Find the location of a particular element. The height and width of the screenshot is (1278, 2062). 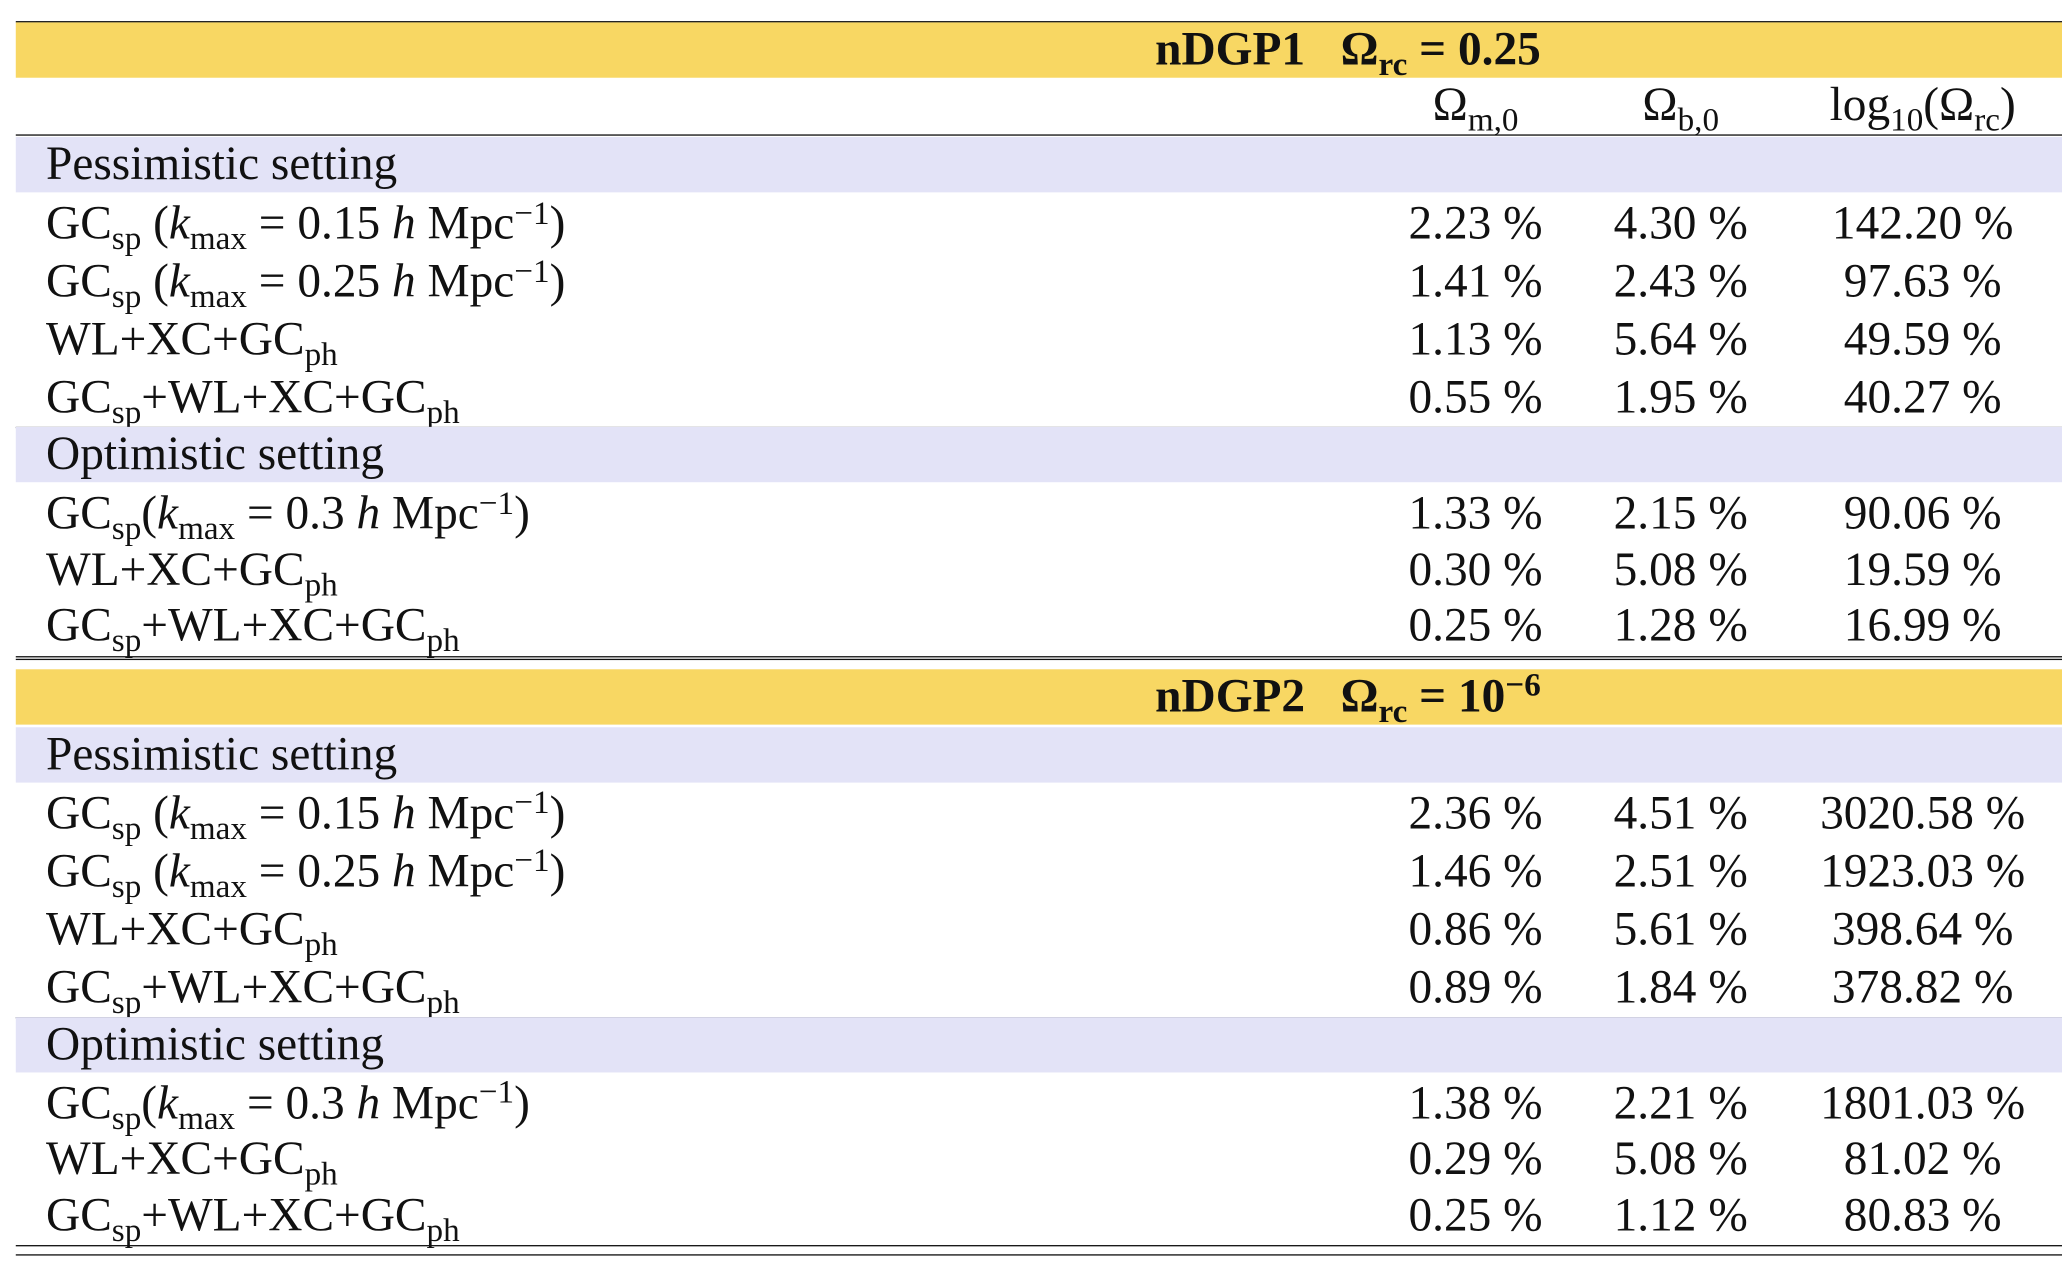

cell-value: 0.30 % is located at coordinates (1475, 568).